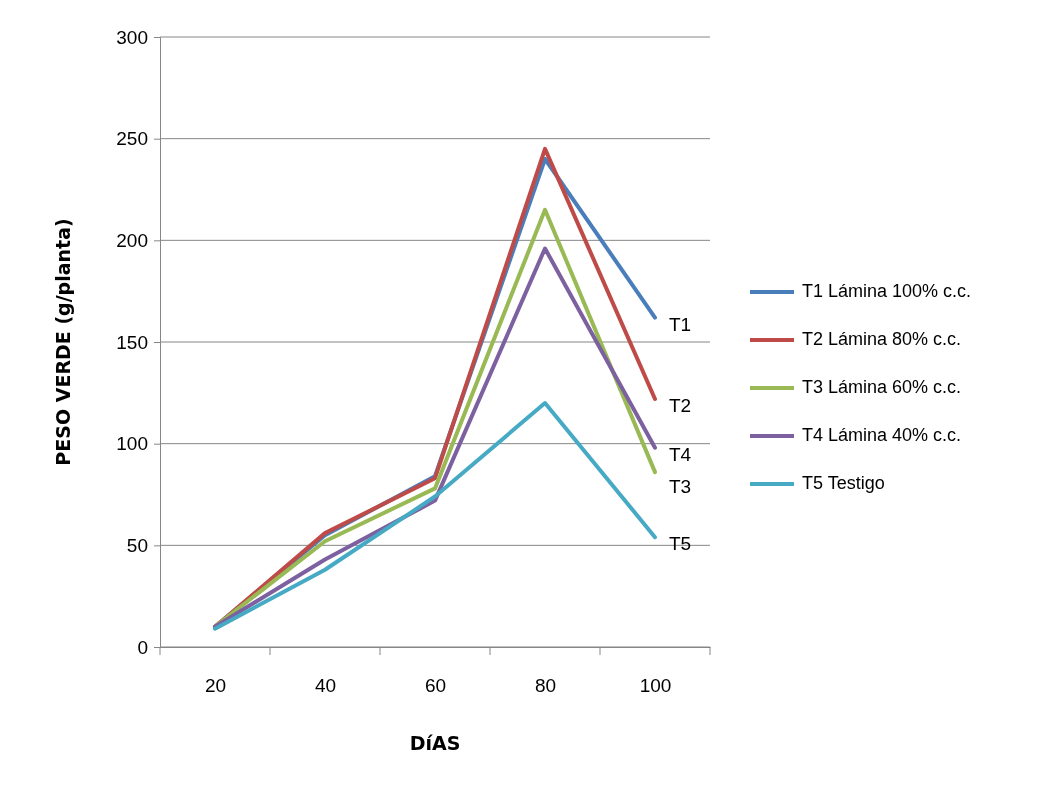 This screenshot has width=1048, height=786. What do you see at coordinates (655, 686) in the screenshot?
I see `x-tick-label: 100` at bounding box center [655, 686].